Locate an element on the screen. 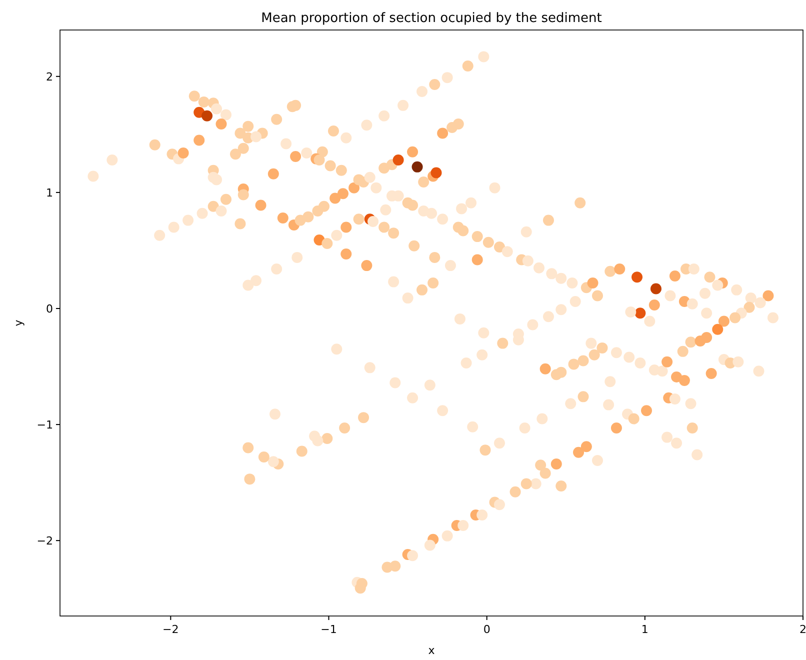 The height and width of the screenshot is (660, 806). y-tick-label: −2 is located at coordinates (44, 541).